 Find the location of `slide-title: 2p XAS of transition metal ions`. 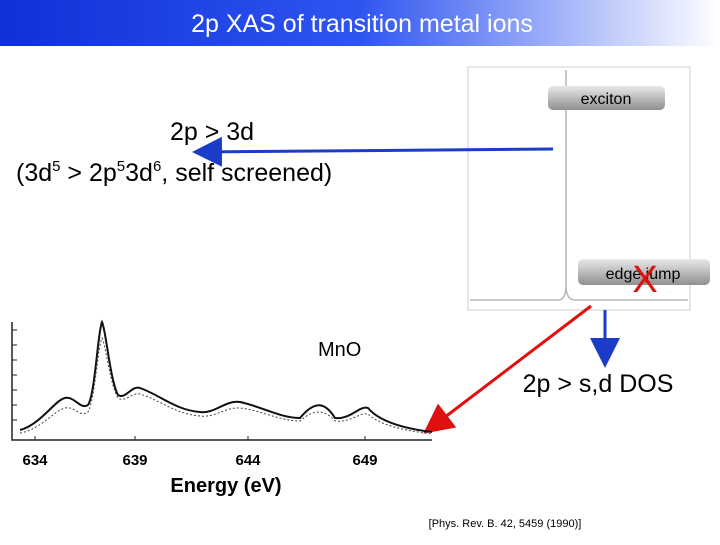

slide-title: 2p XAS of transition metal ions is located at coordinates (362, 24).